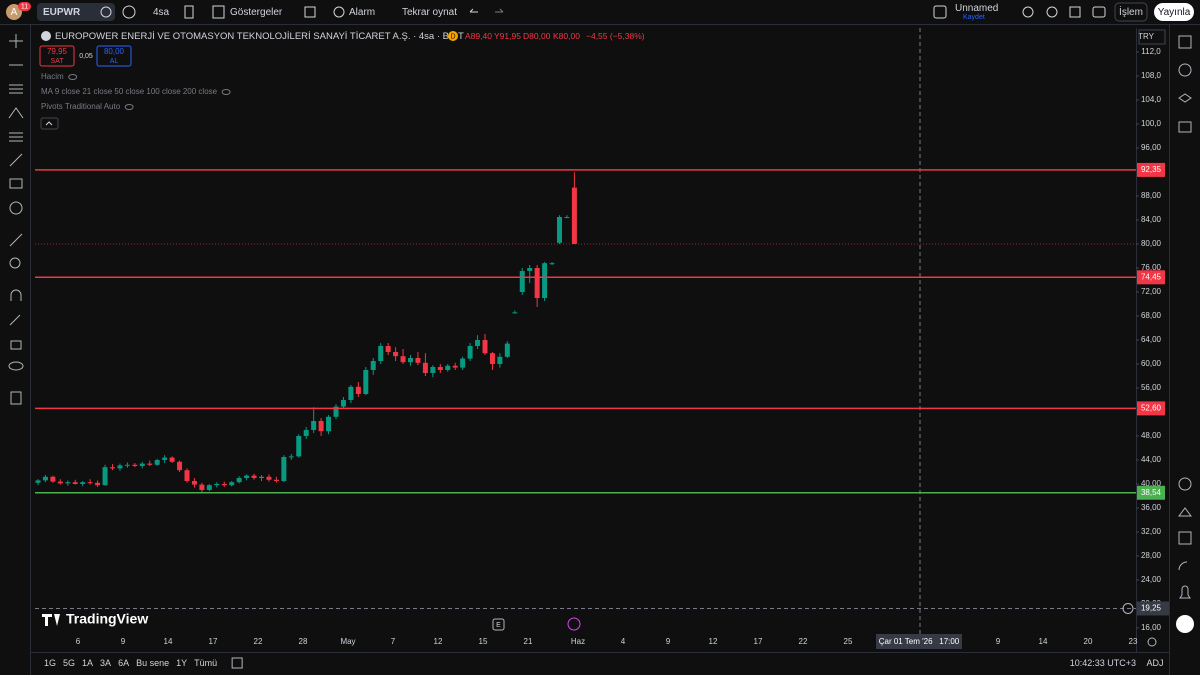 The width and height of the screenshot is (1200, 675). I want to click on alerts-icon, so click(1185, 70).